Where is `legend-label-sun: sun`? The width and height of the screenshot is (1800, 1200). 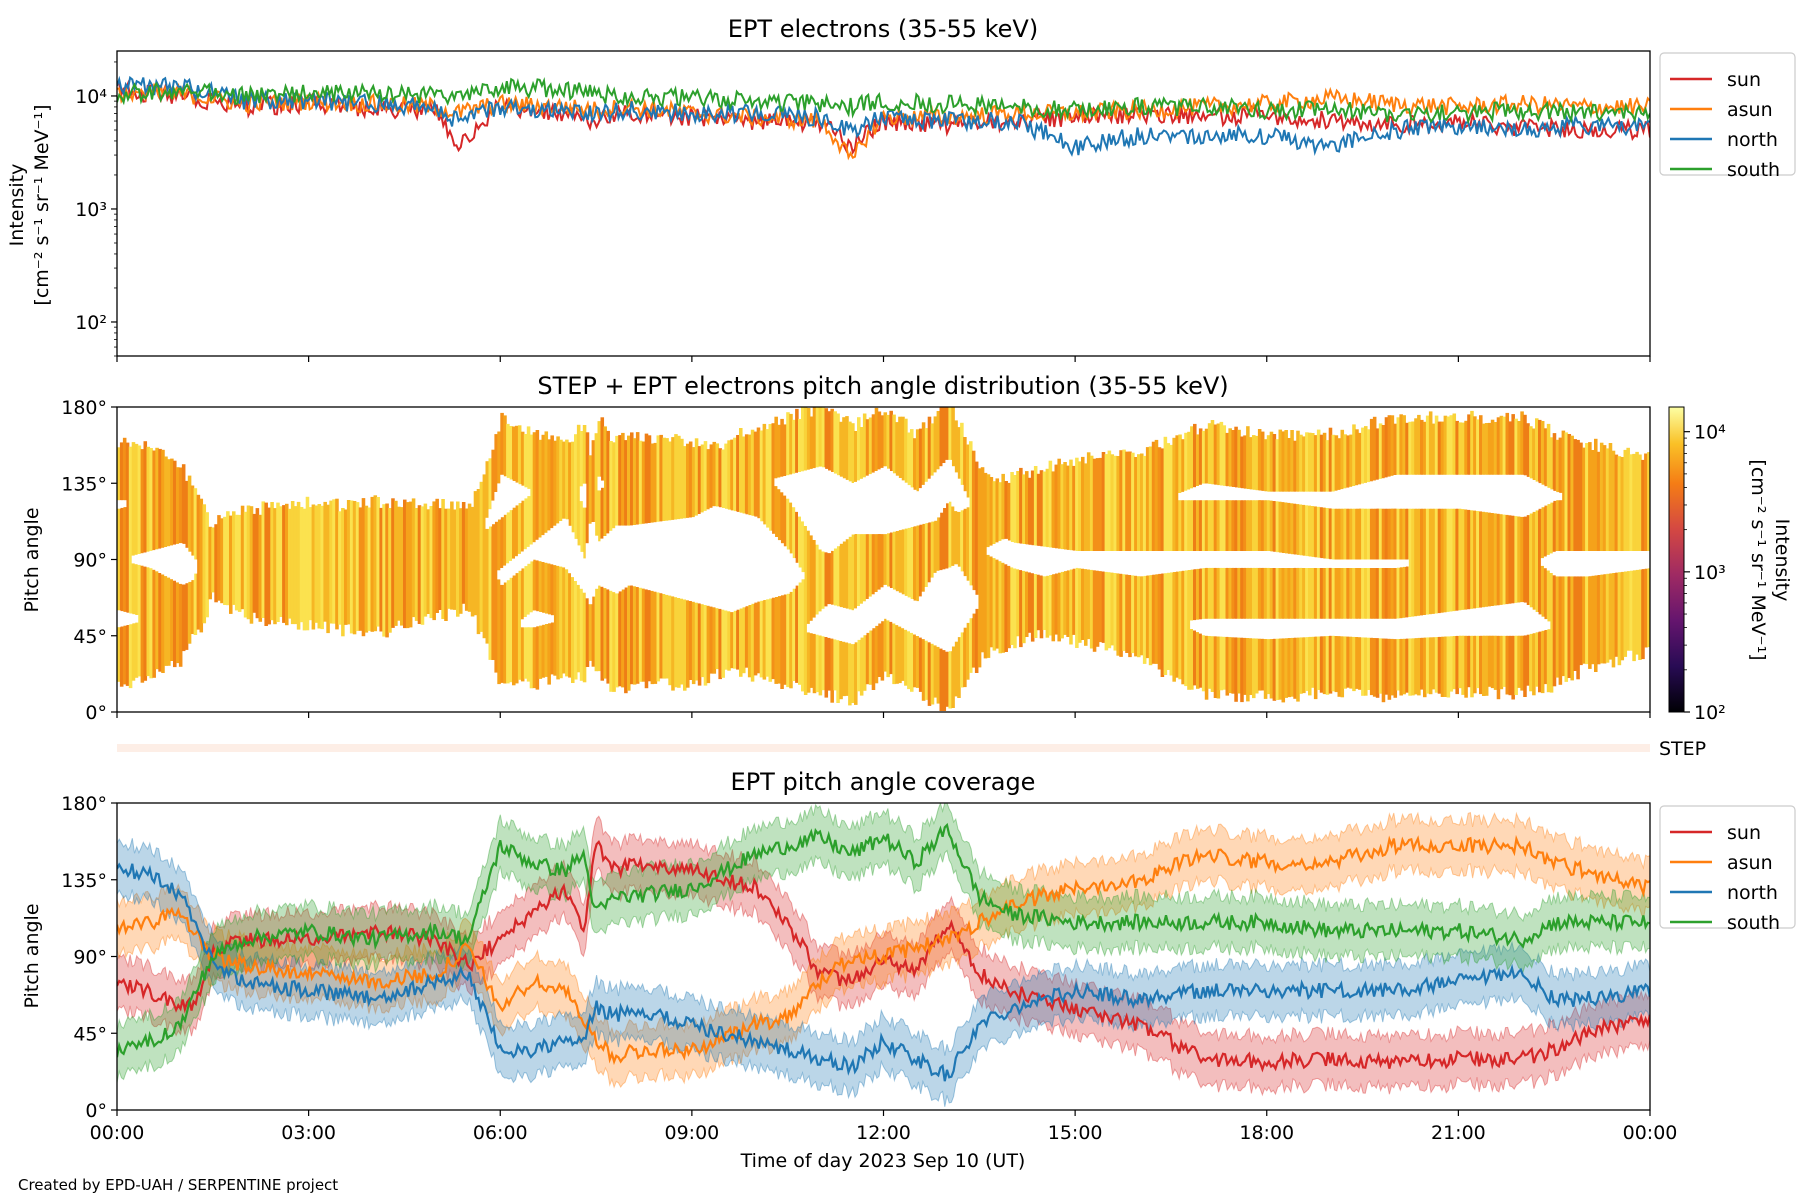 legend-label-sun: sun is located at coordinates (1744, 80).